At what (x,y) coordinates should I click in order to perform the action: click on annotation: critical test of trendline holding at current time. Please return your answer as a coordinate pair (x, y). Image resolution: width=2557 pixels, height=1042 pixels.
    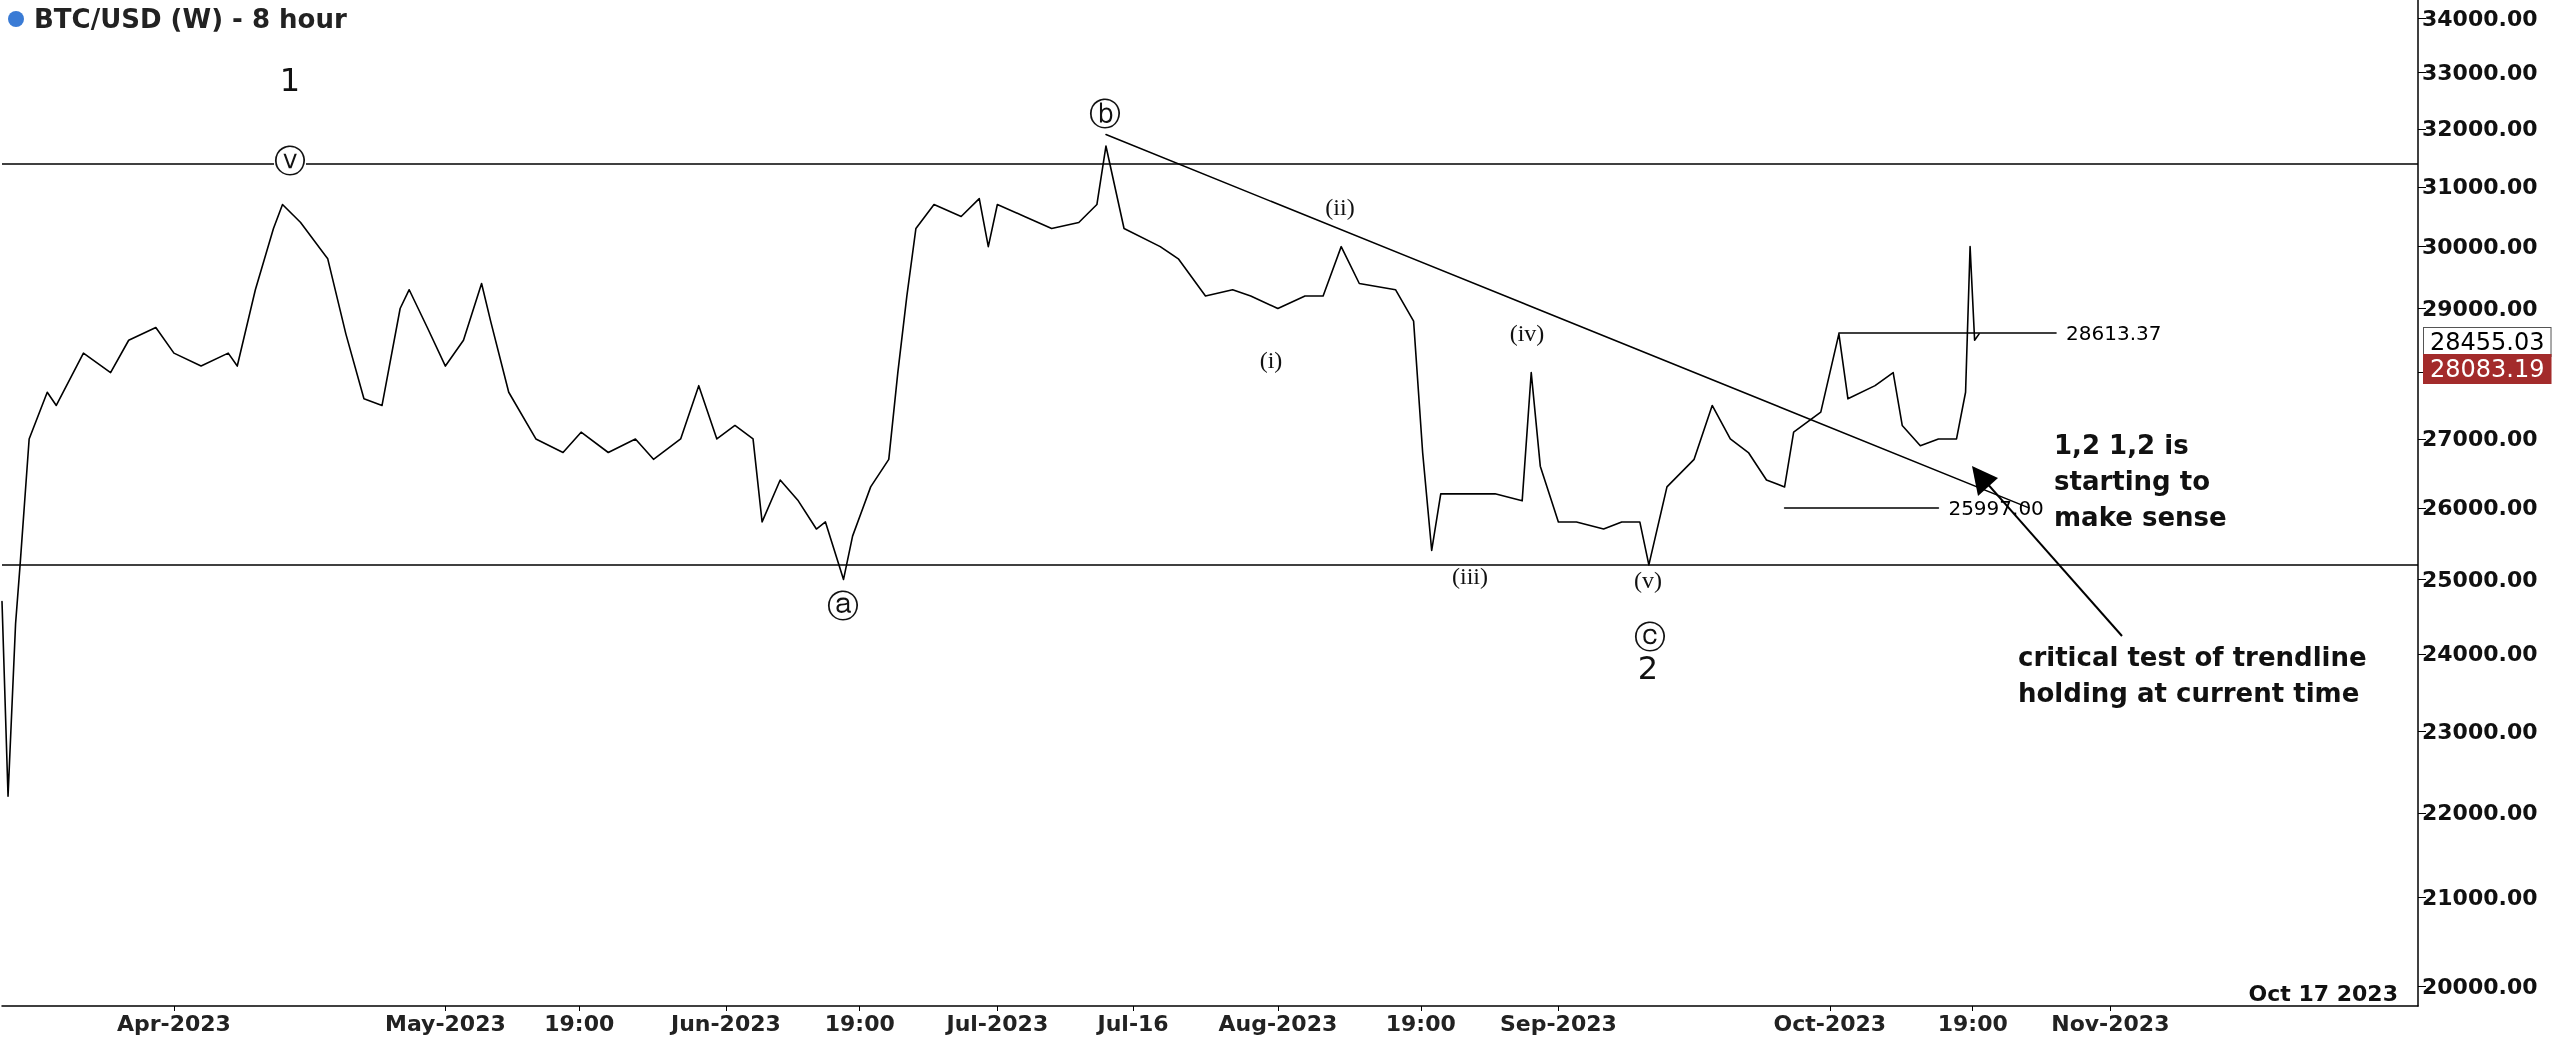
    Looking at the image, I should click on (2192, 675).